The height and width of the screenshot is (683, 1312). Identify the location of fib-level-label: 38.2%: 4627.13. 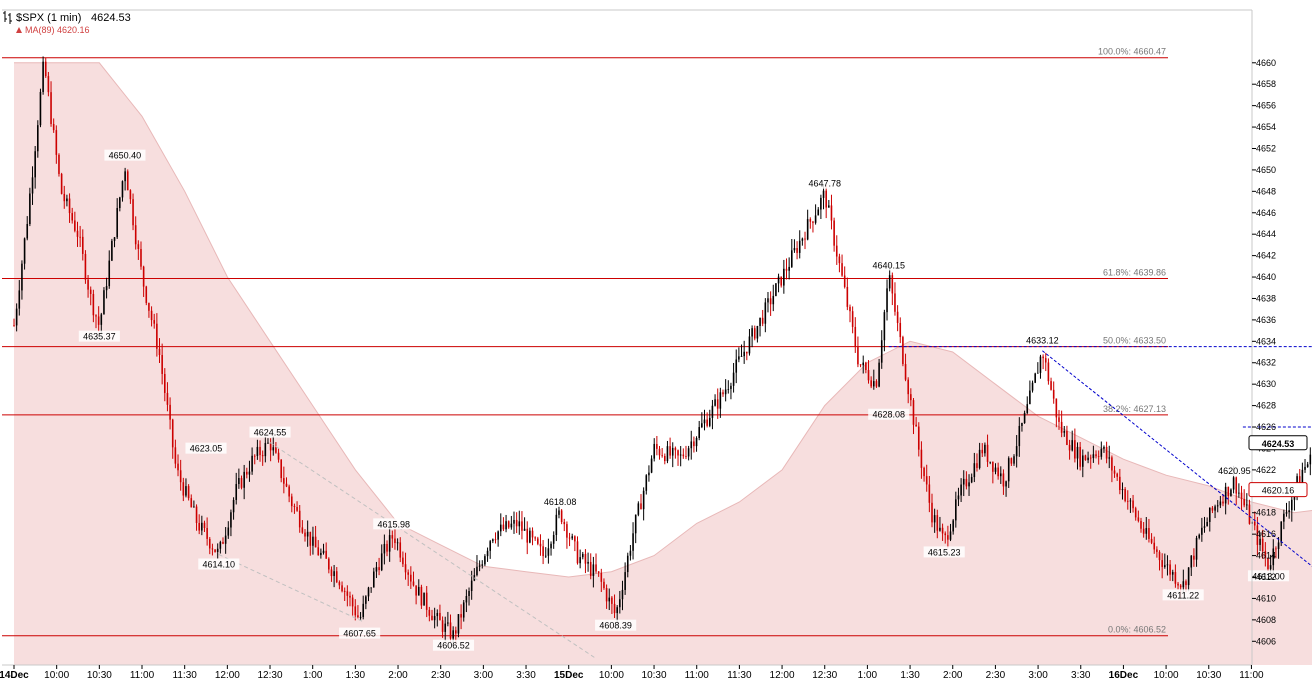
(1134, 409).